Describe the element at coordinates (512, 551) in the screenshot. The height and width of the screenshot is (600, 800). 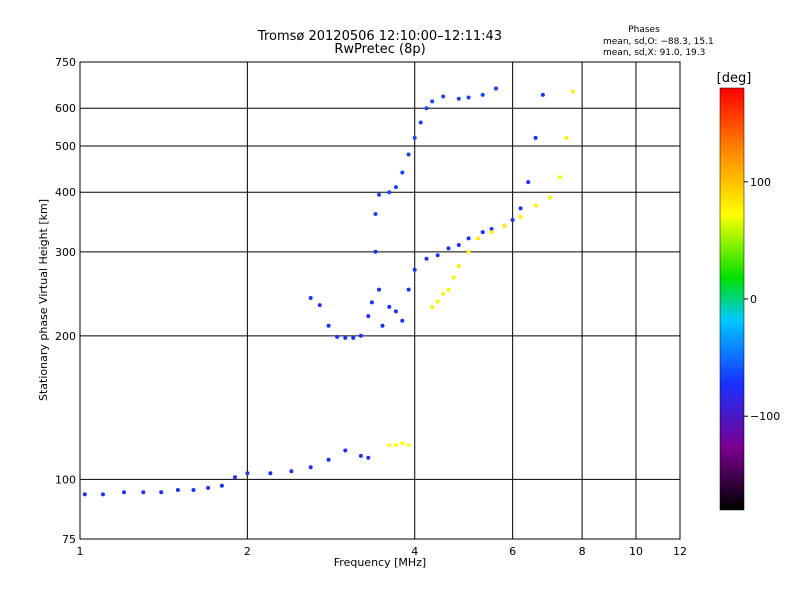
I see `x-tick-label: 6` at that location.